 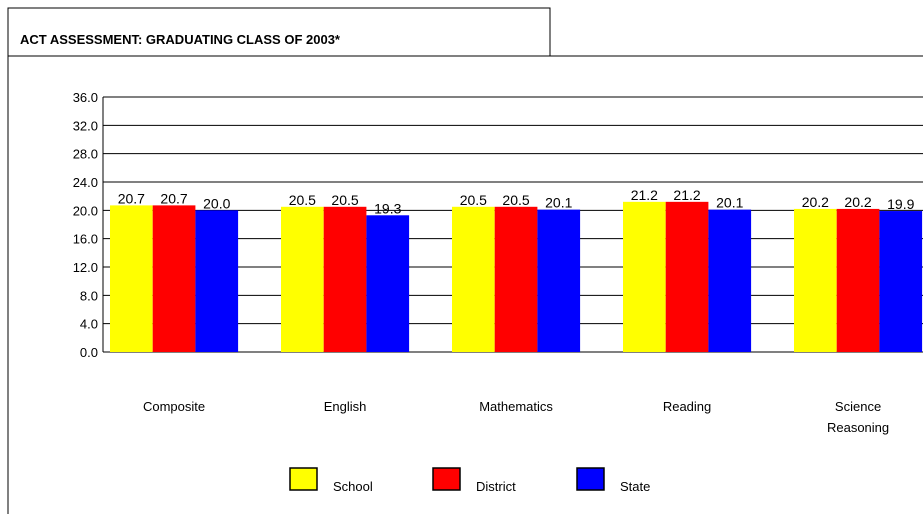 What do you see at coordinates (516, 406) in the screenshot?
I see `x-tick-label: Mathematics` at bounding box center [516, 406].